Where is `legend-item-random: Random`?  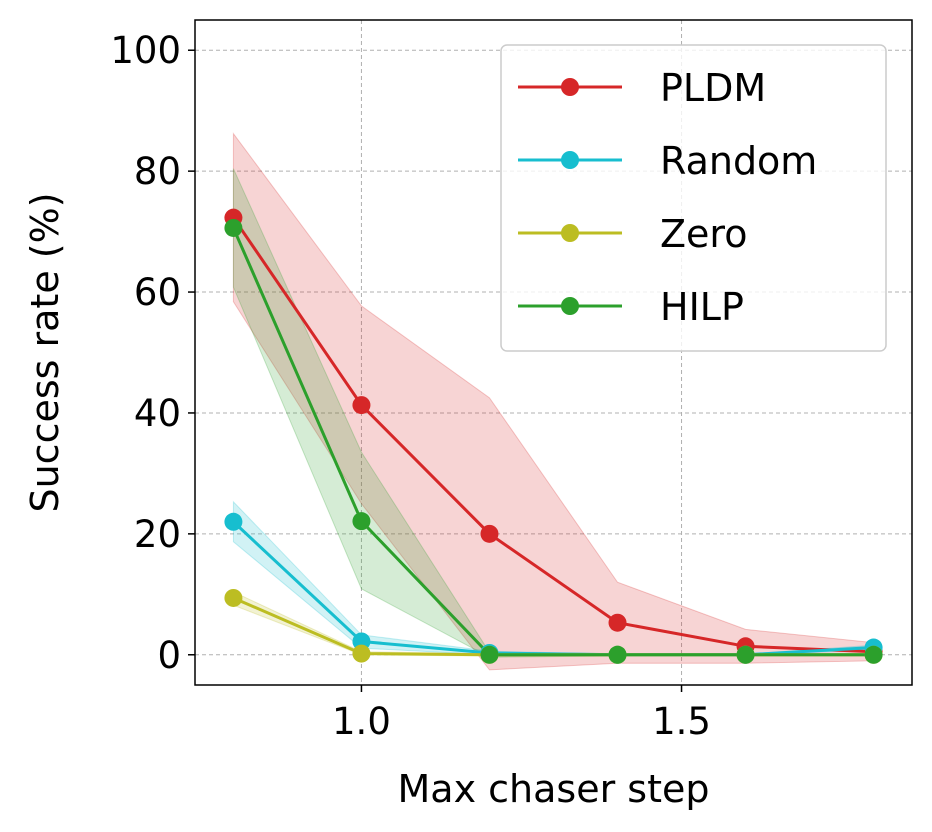
legend-item-random: Random is located at coordinates (667, 161).